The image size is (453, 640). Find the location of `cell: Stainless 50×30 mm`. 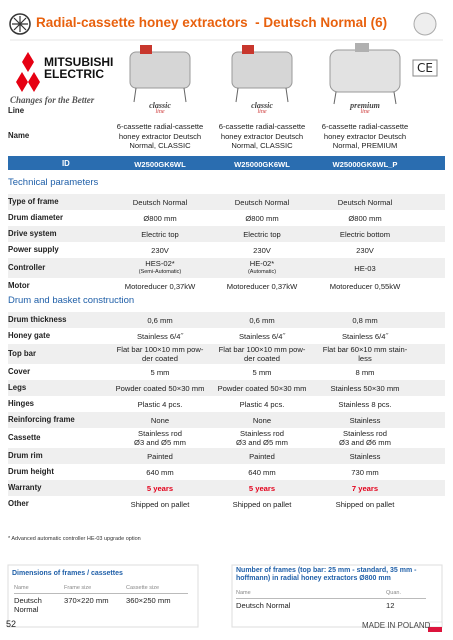

cell: Stainless 50×30 mm is located at coordinates (365, 388).